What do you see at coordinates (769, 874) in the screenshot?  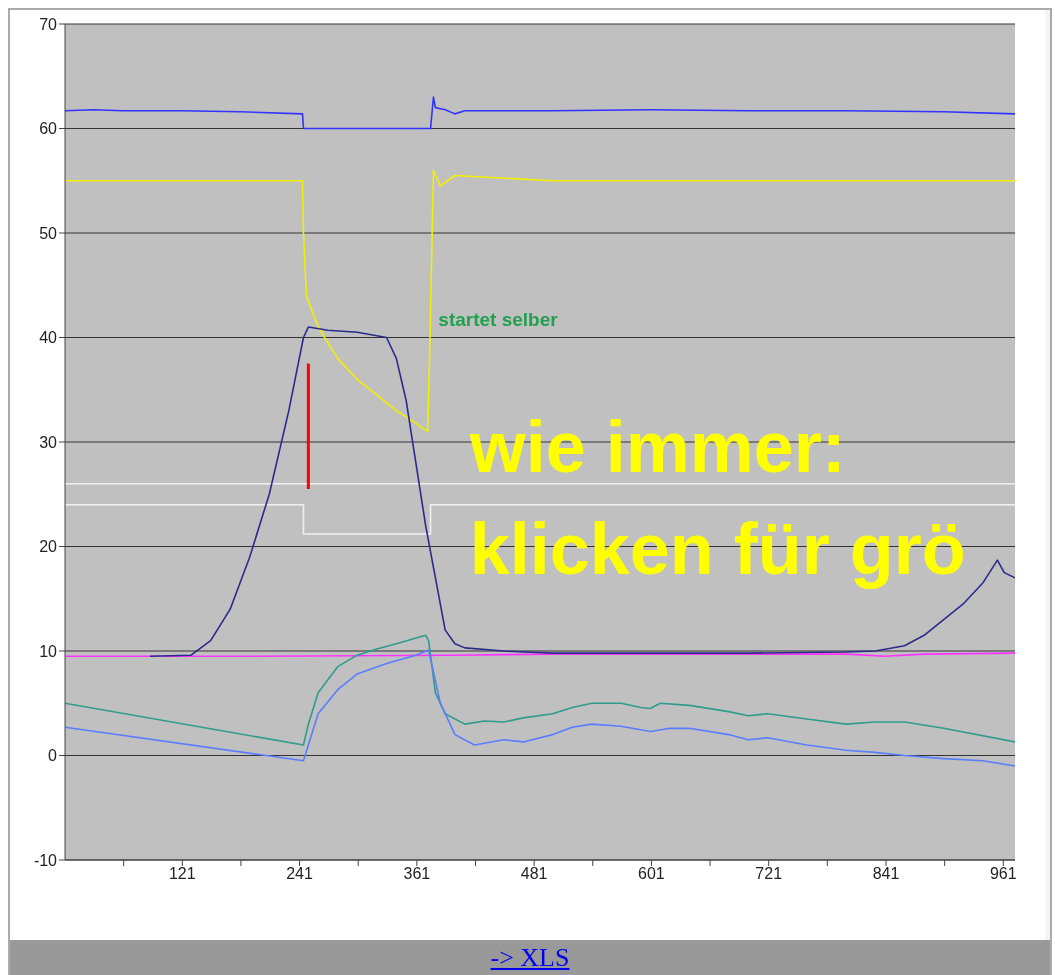 I see `x-tick-label: 721` at bounding box center [769, 874].